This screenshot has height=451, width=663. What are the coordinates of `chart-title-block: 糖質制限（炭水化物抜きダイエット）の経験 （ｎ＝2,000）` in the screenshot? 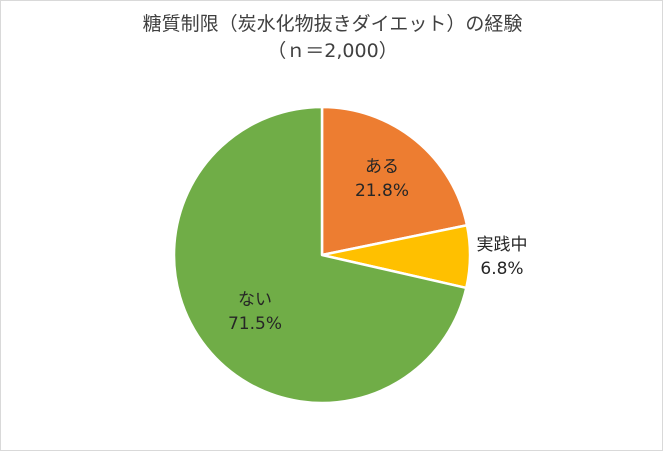 It's located at (332, 38).